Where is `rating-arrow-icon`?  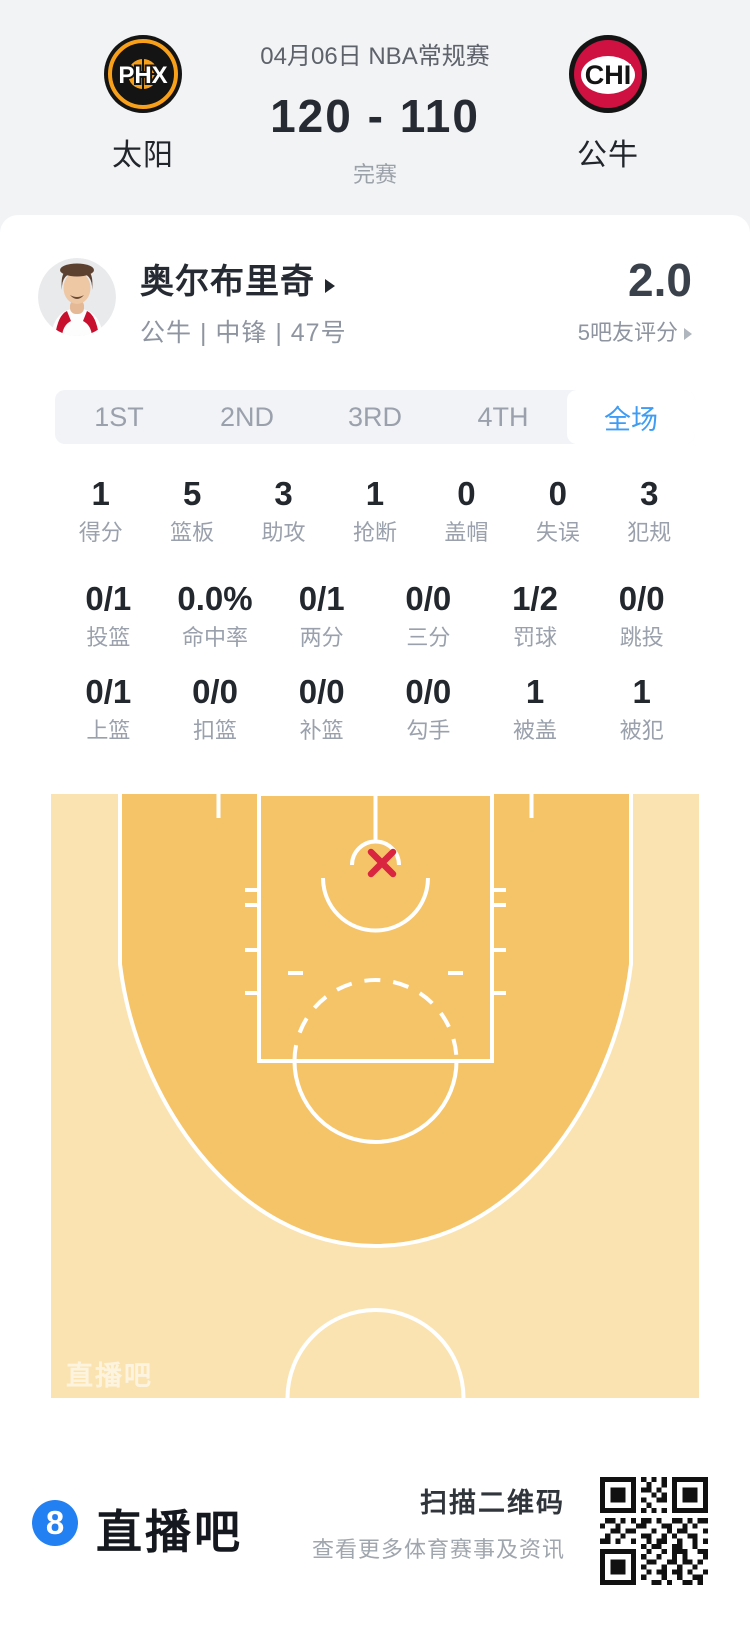 rating-arrow-icon is located at coordinates (688, 334).